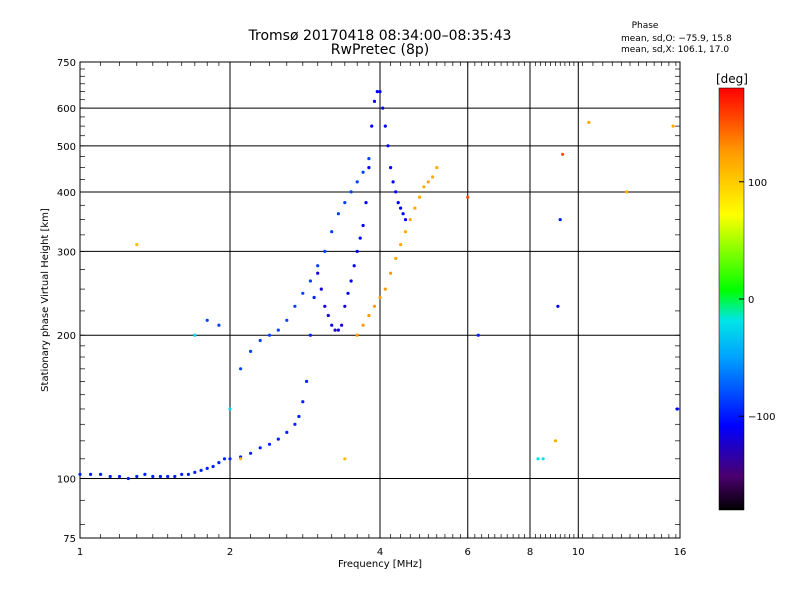 The image size is (800, 600). I want to click on x-tick-label: 16, so click(680, 552).